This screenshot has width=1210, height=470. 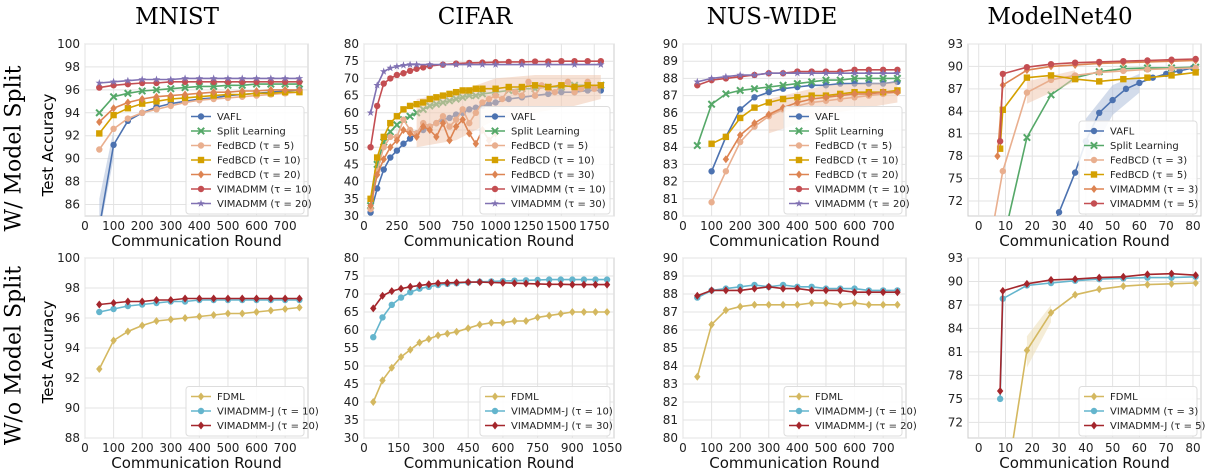 I want to click on y-tick-label: 81, so click(x=670, y=199).